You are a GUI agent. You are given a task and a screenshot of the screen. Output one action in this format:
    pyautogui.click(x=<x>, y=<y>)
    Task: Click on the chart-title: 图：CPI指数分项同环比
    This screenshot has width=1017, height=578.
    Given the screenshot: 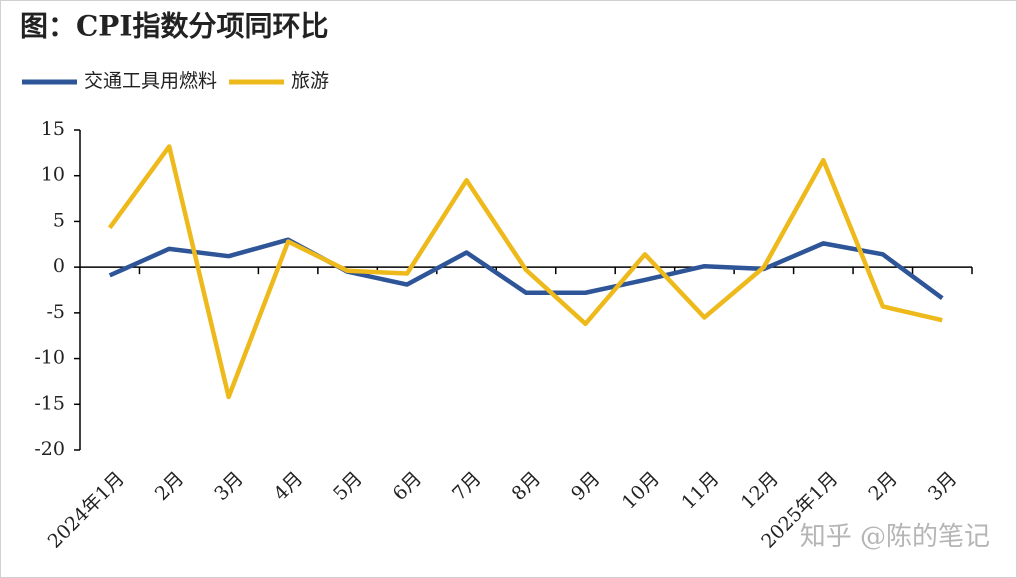 What is the action you would take?
    pyautogui.click(x=174, y=26)
    